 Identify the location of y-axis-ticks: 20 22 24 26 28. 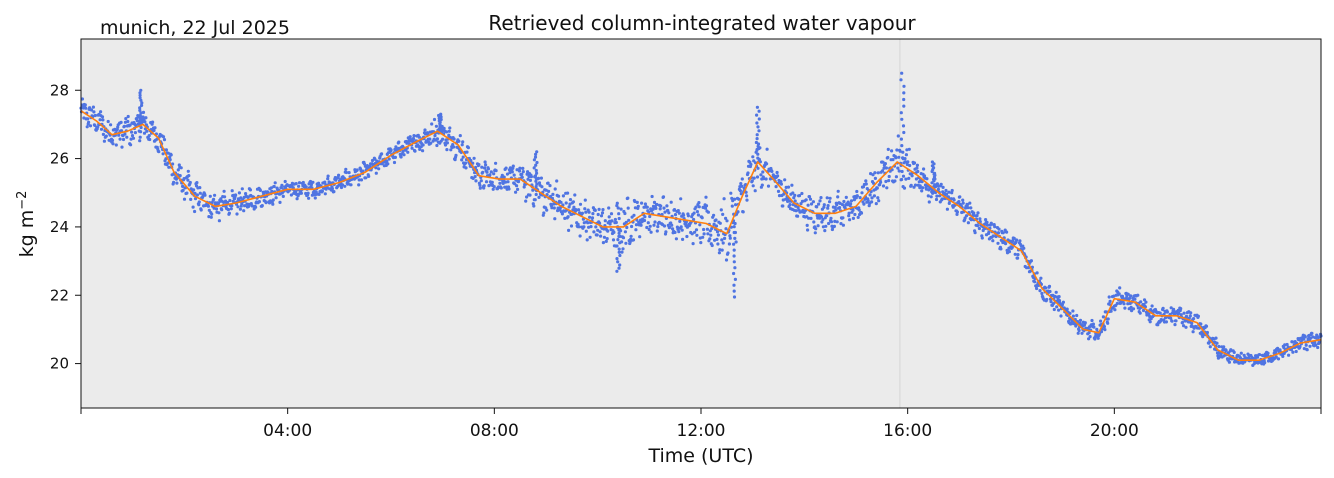
(65, 227).